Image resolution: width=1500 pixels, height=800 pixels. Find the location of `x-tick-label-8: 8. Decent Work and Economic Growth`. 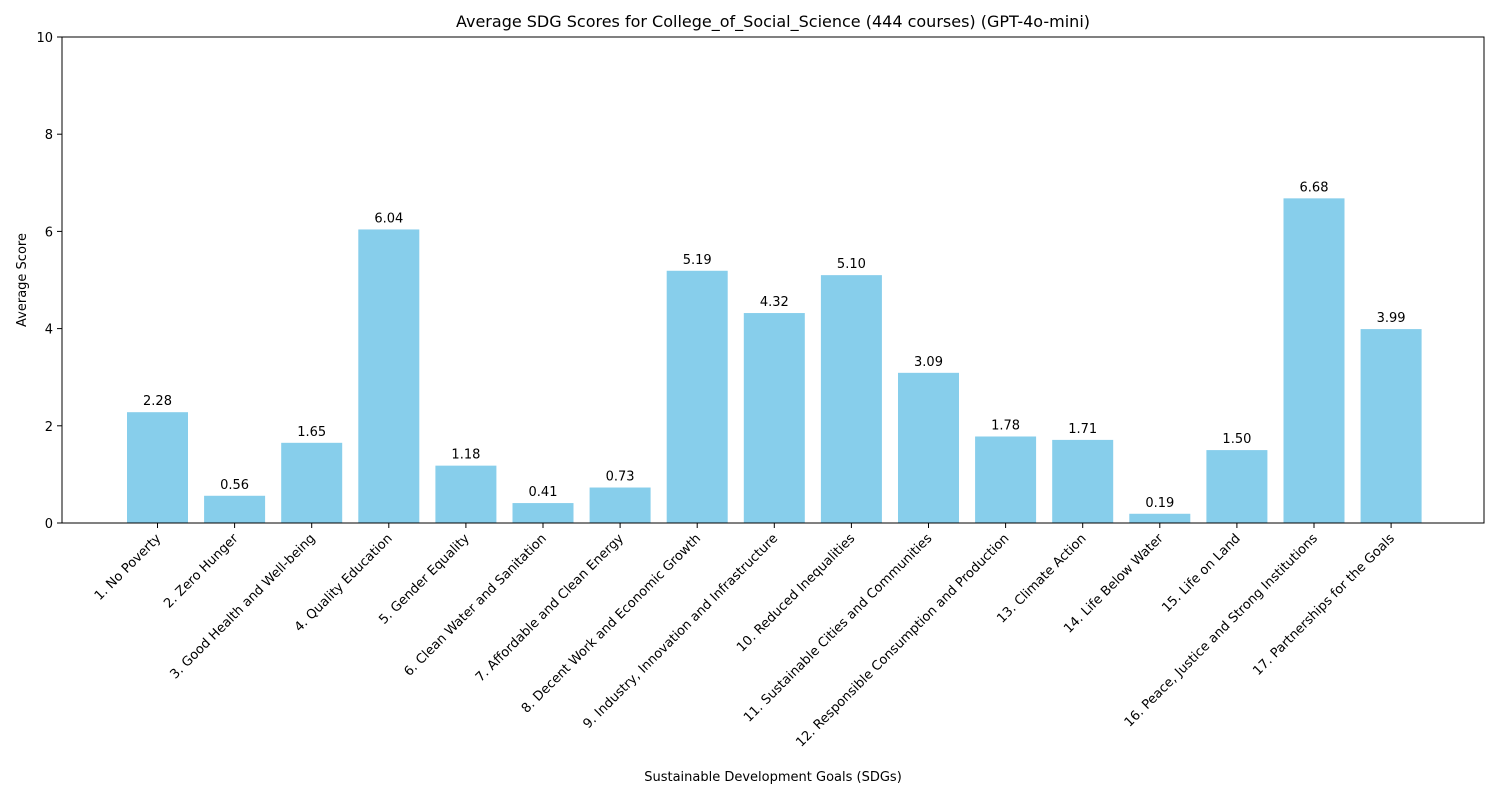

x-tick-label-8: 8. Decent Work and Economic Growth is located at coordinates (611, 623).